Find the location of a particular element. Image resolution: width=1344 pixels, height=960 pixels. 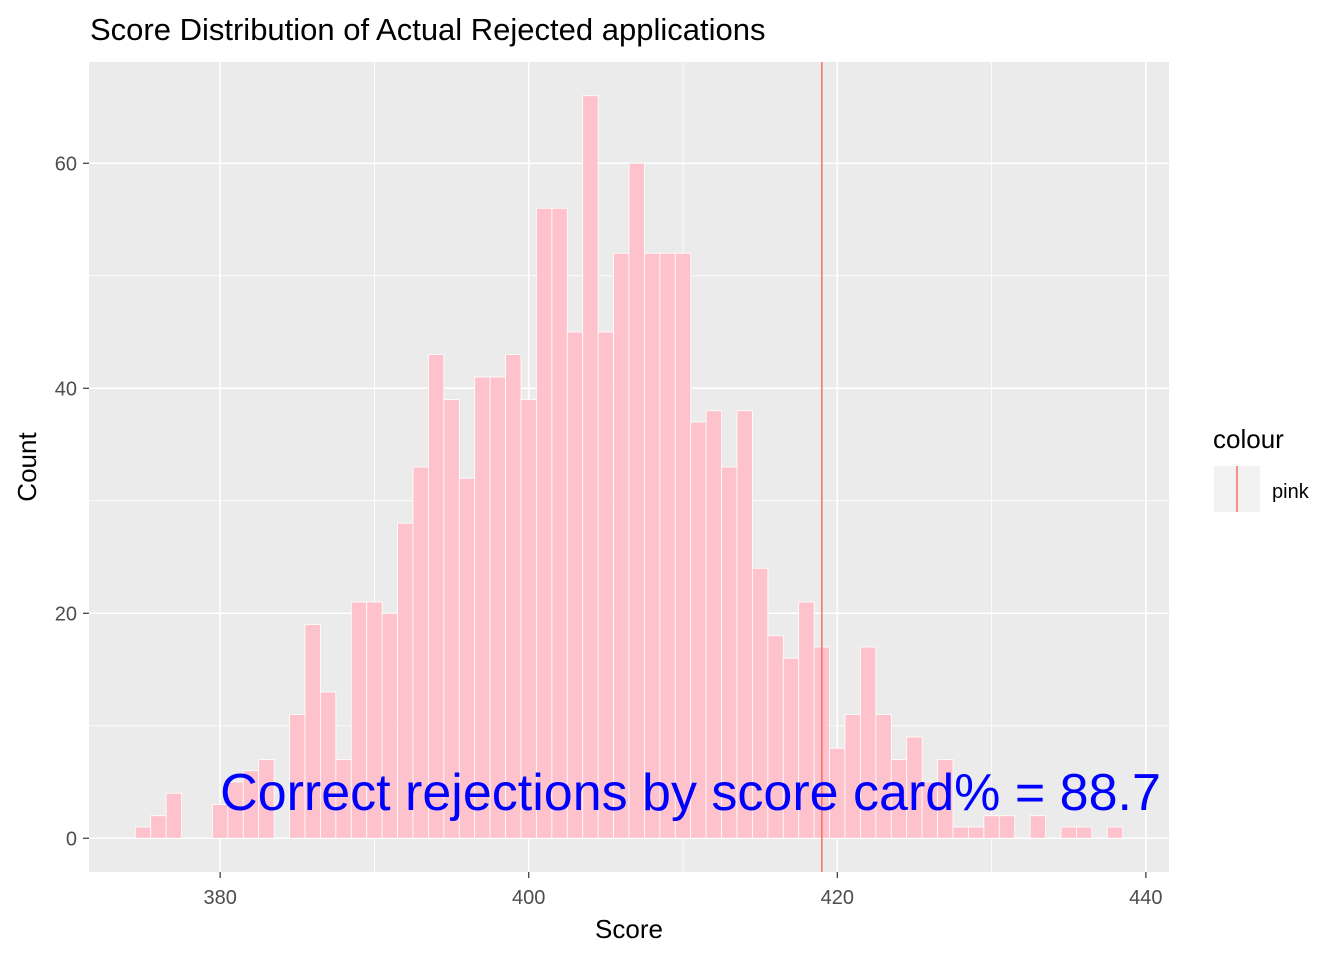

y-axis-ticks: 0 20 40 60 is located at coordinates (72, 501).